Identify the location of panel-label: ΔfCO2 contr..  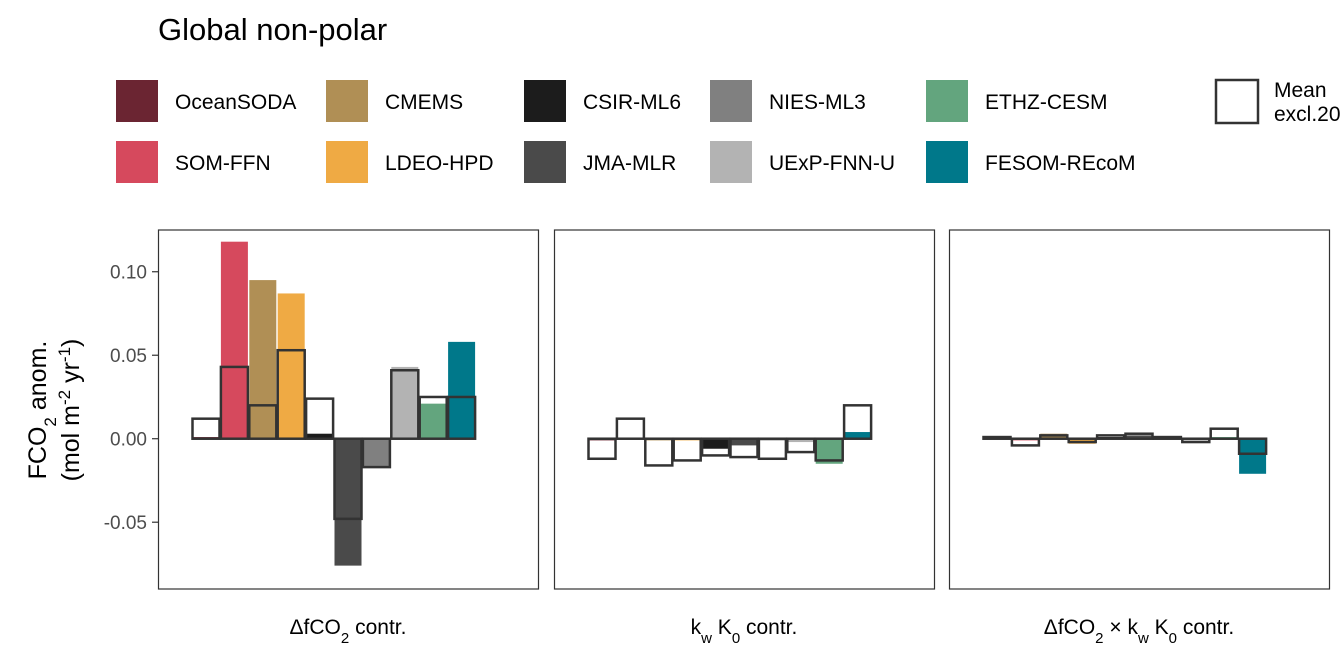
(348, 631).